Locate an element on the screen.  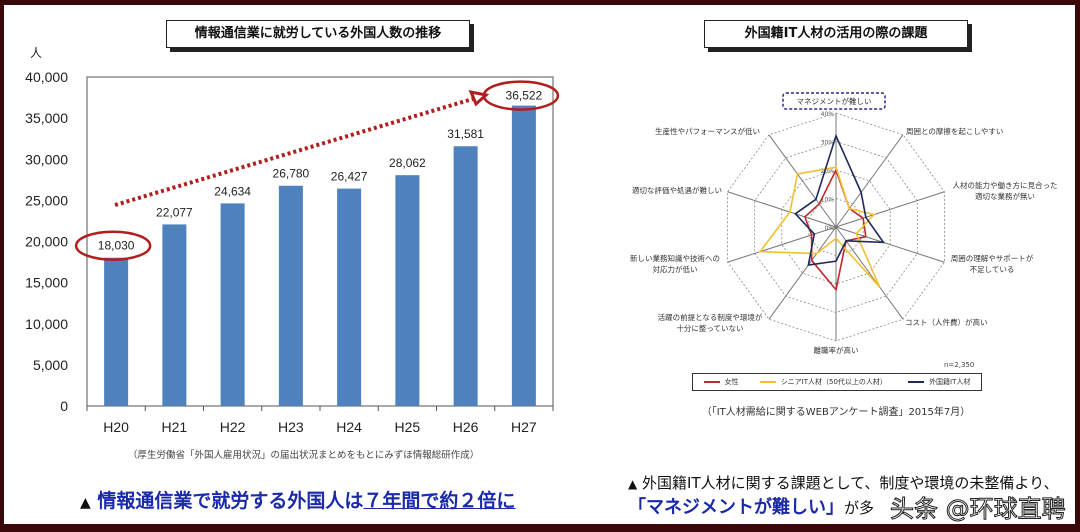
x-tick-label: H21 is located at coordinates (175, 427).